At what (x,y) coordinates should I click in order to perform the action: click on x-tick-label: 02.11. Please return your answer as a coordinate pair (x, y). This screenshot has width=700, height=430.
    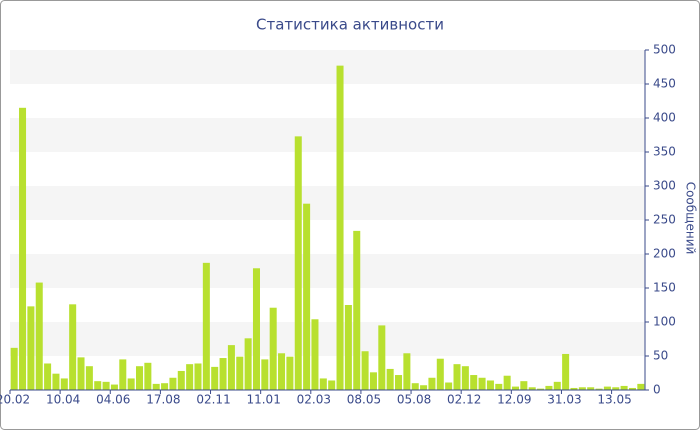
    Looking at the image, I should click on (213, 400).